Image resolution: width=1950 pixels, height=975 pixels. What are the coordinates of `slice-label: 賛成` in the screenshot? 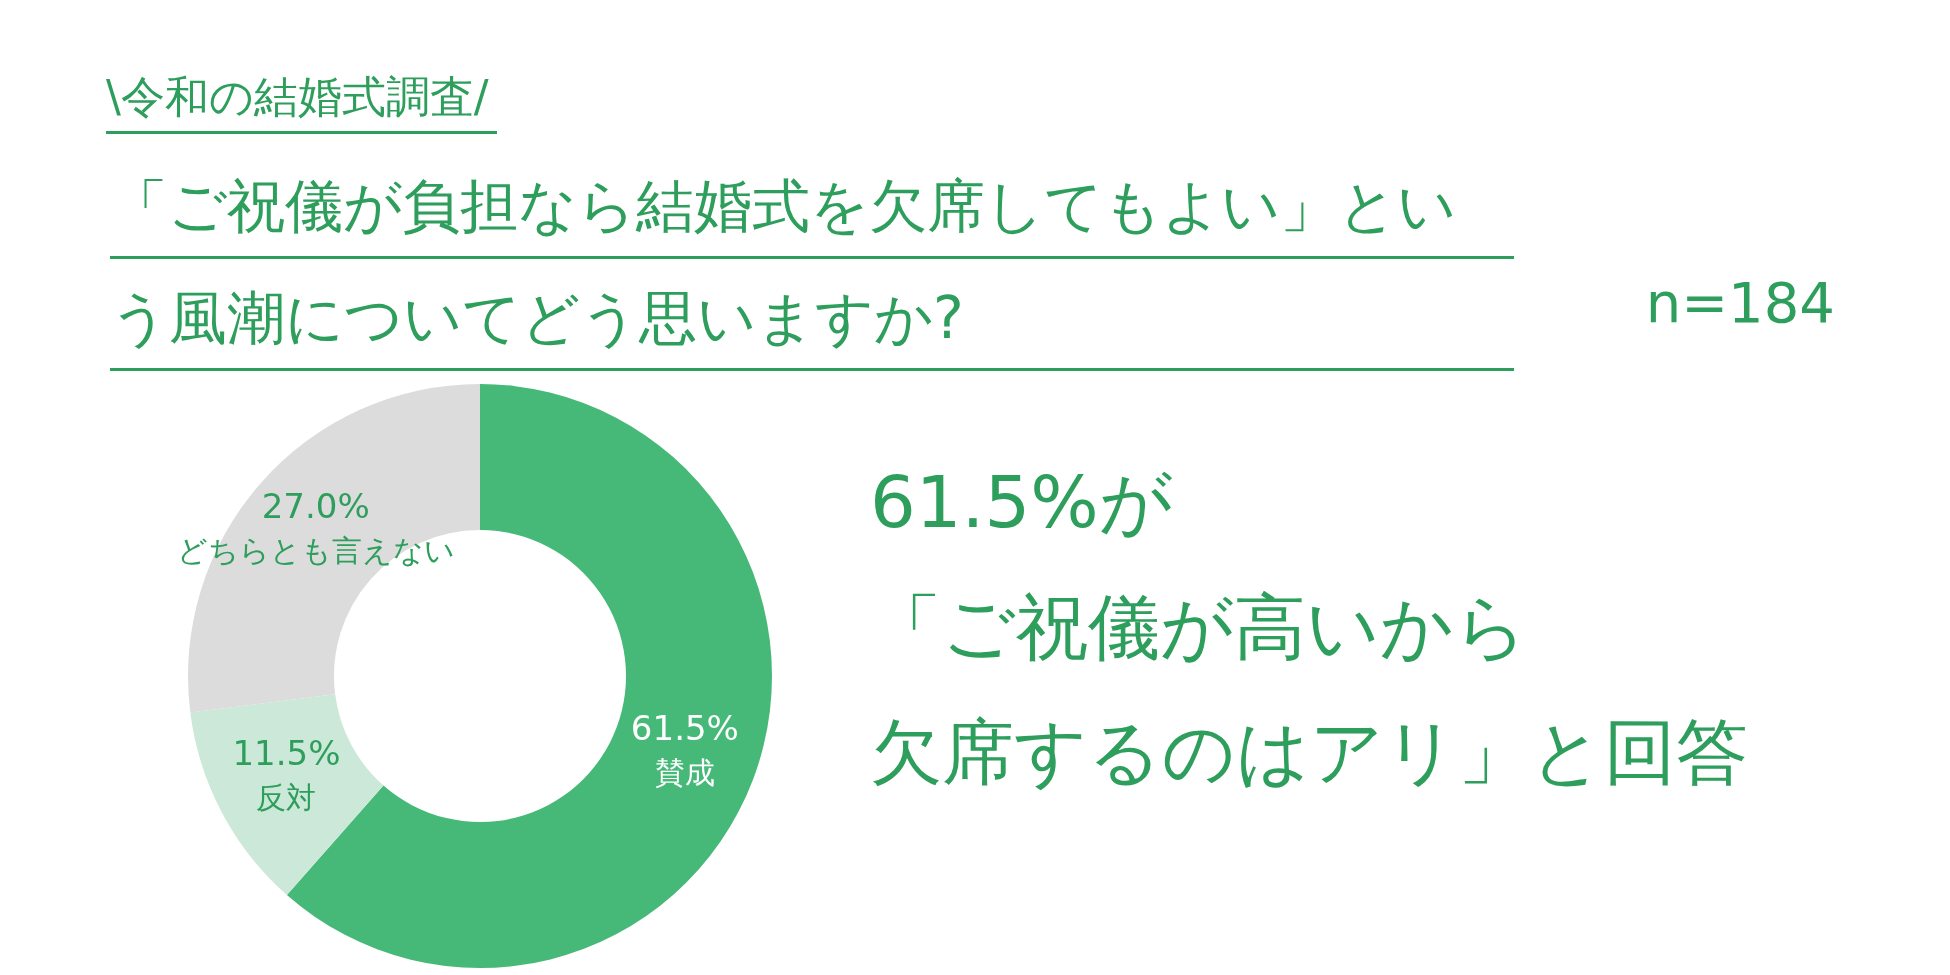 It's located at (684, 773).